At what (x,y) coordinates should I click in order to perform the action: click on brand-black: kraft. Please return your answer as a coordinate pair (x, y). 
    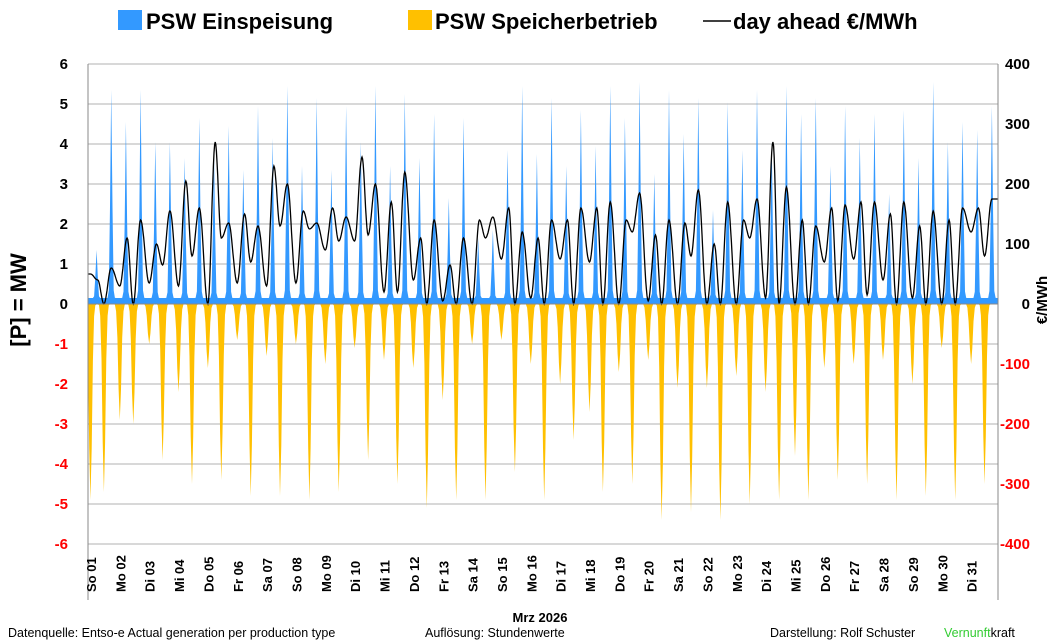
    Looking at the image, I should click on (1003, 633).